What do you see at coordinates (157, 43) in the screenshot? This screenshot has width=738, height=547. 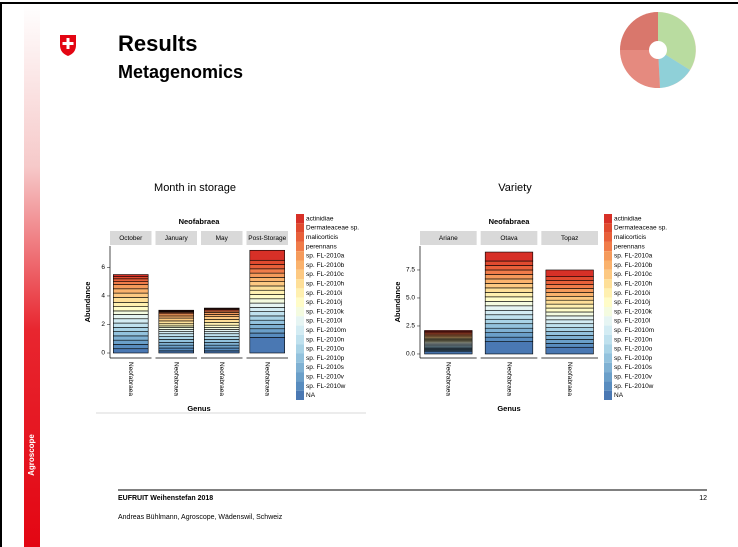 I see `slide-title: Results` at bounding box center [157, 43].